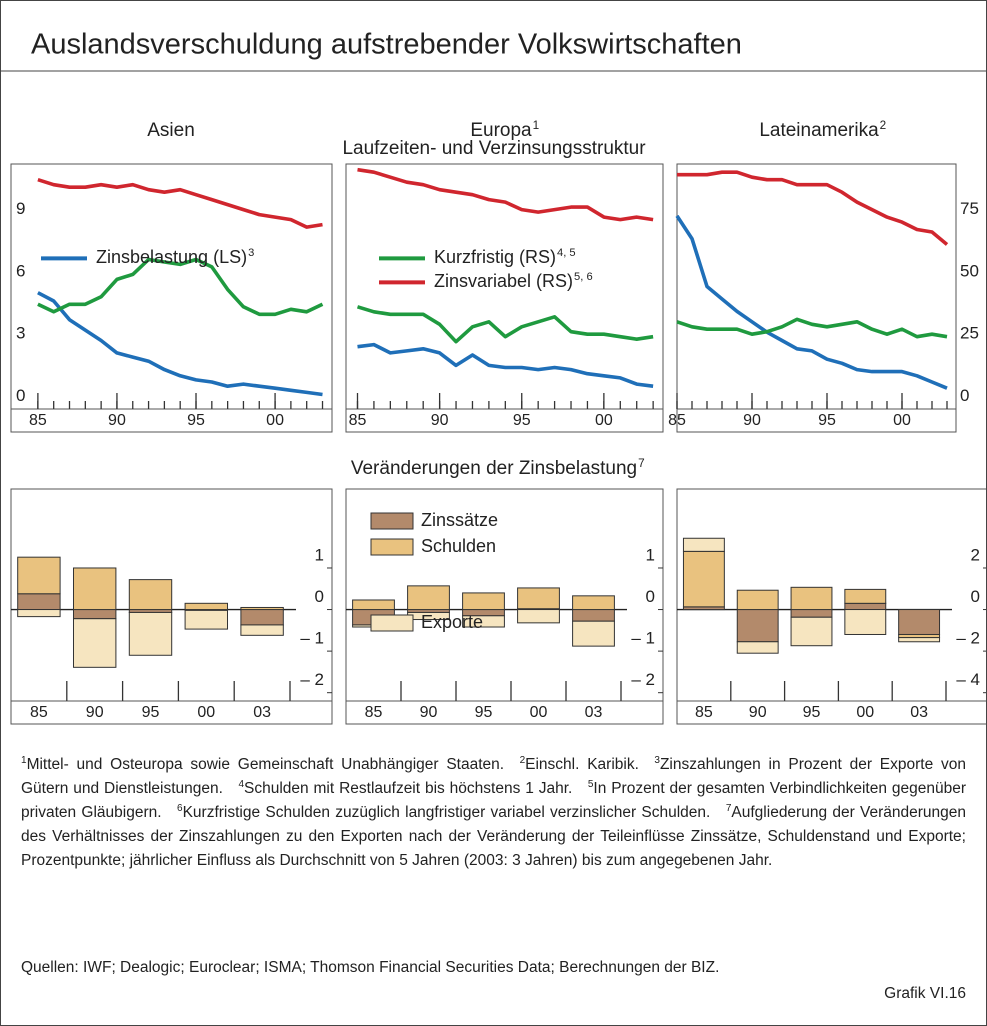  I want to click on footnote-number: 5, so click(590, 784).